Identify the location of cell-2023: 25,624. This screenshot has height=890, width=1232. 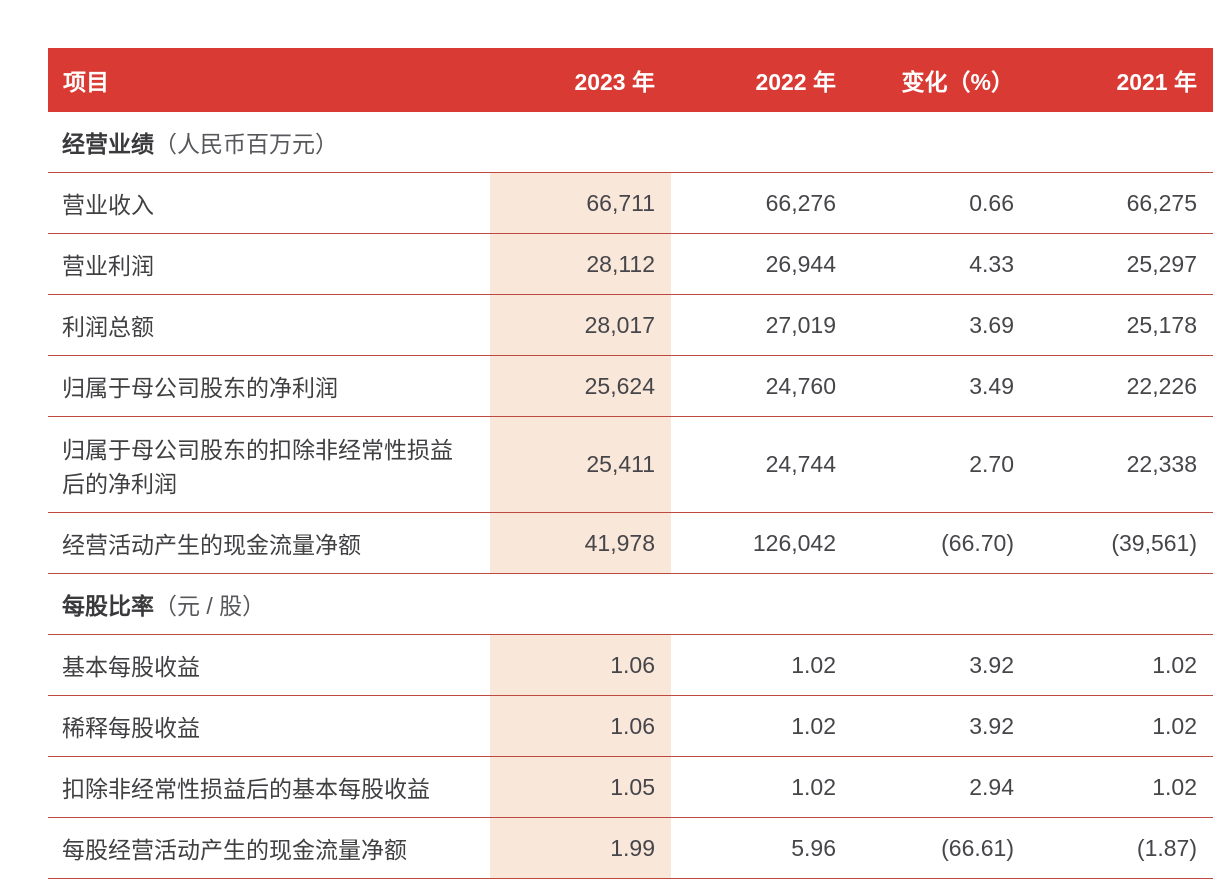
(580, 386).